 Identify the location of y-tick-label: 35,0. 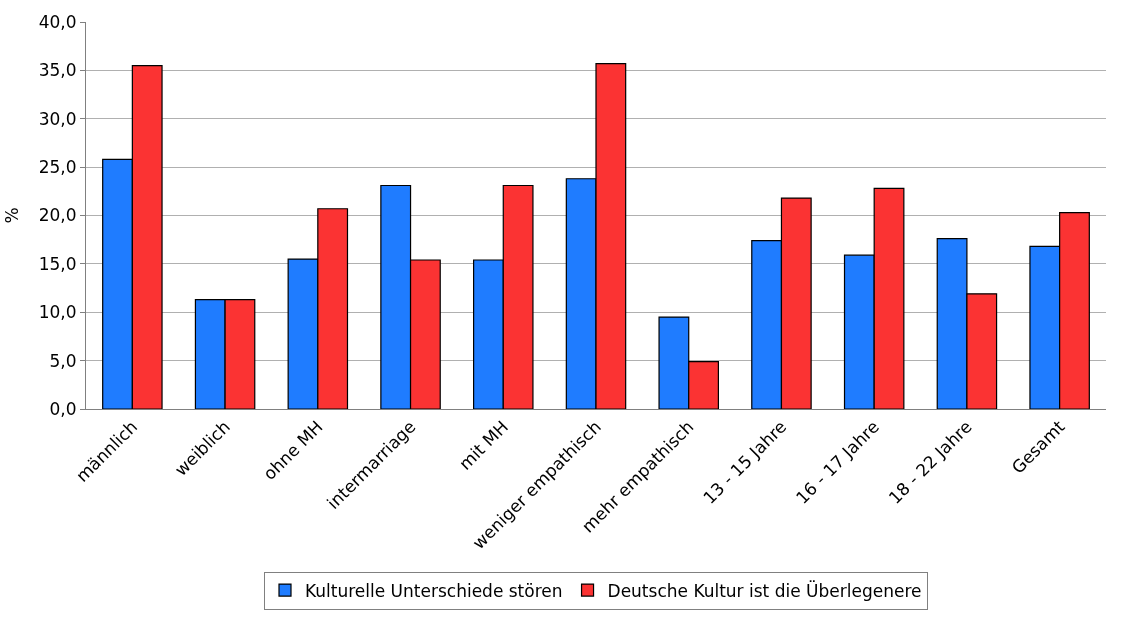
(57, 70).